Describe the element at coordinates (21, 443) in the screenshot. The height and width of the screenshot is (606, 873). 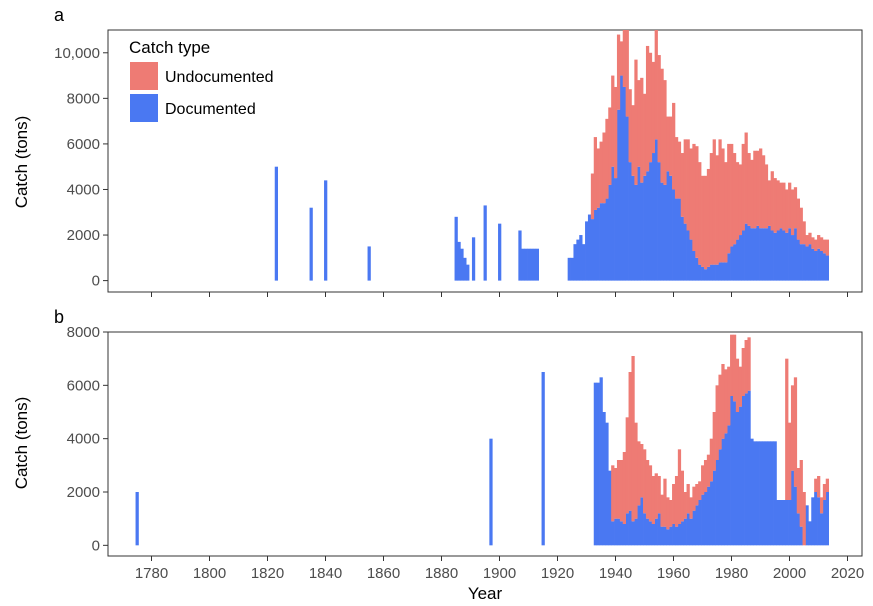
I see `panel-b-y-axis-title: Catch (tons)` at that location.